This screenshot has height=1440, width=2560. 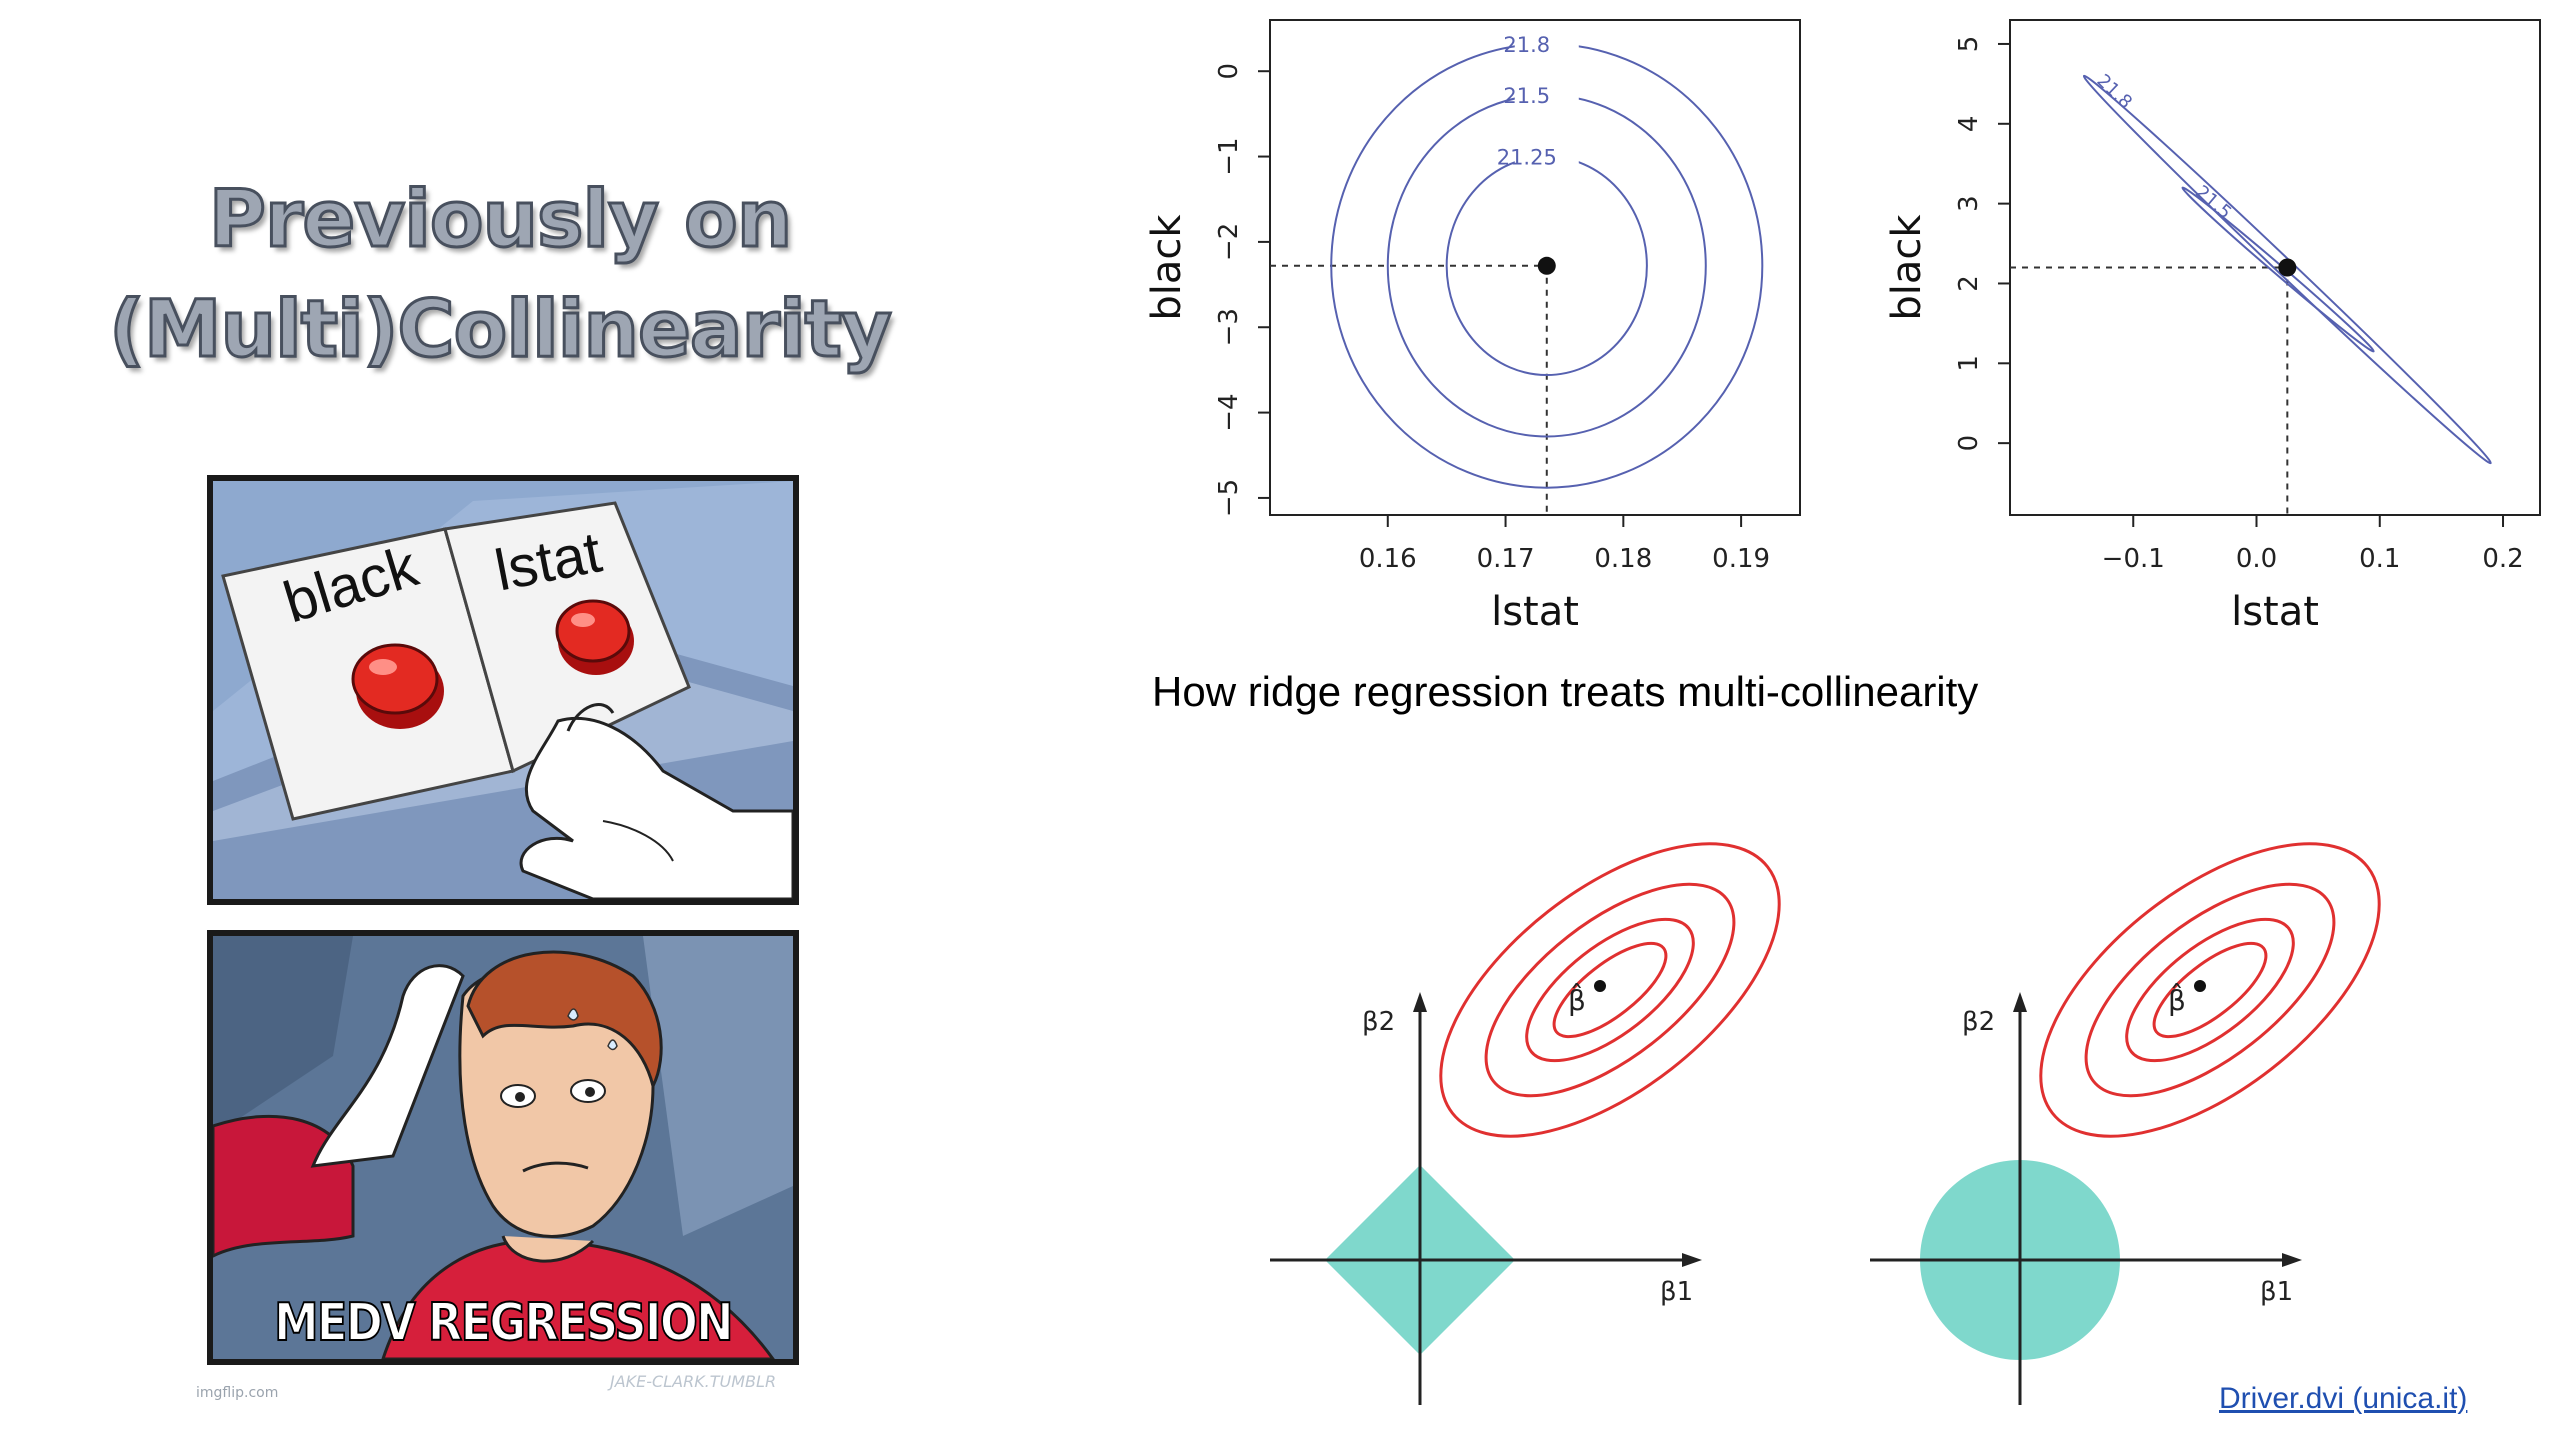 What do you see at coordinates (693, 1381) in the screenshot?
I see `artist-credit: JAKE-CLARK.TUMBLR` at bounding box center [693, 1381].